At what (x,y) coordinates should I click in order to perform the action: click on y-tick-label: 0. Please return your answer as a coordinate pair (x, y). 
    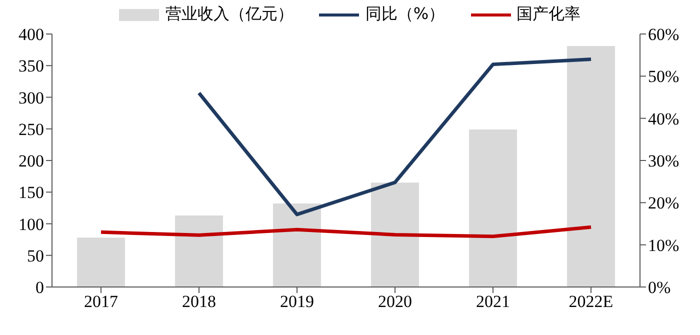
    Looking at the image, I should click on (40, 288).